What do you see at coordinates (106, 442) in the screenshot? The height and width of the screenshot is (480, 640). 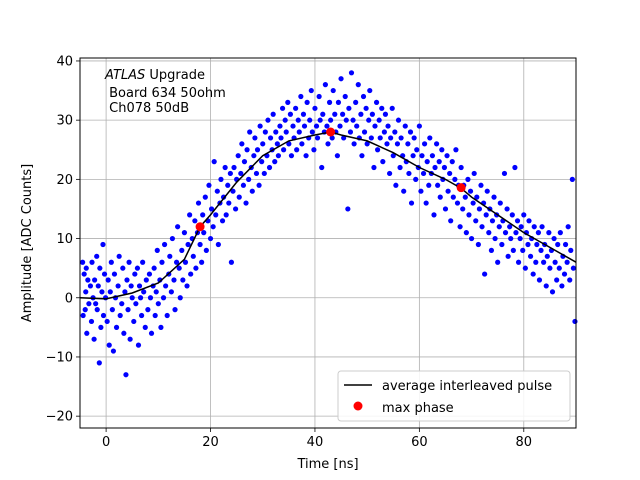 I see `x-tick-label: 0` at bounding box center [106, 442].